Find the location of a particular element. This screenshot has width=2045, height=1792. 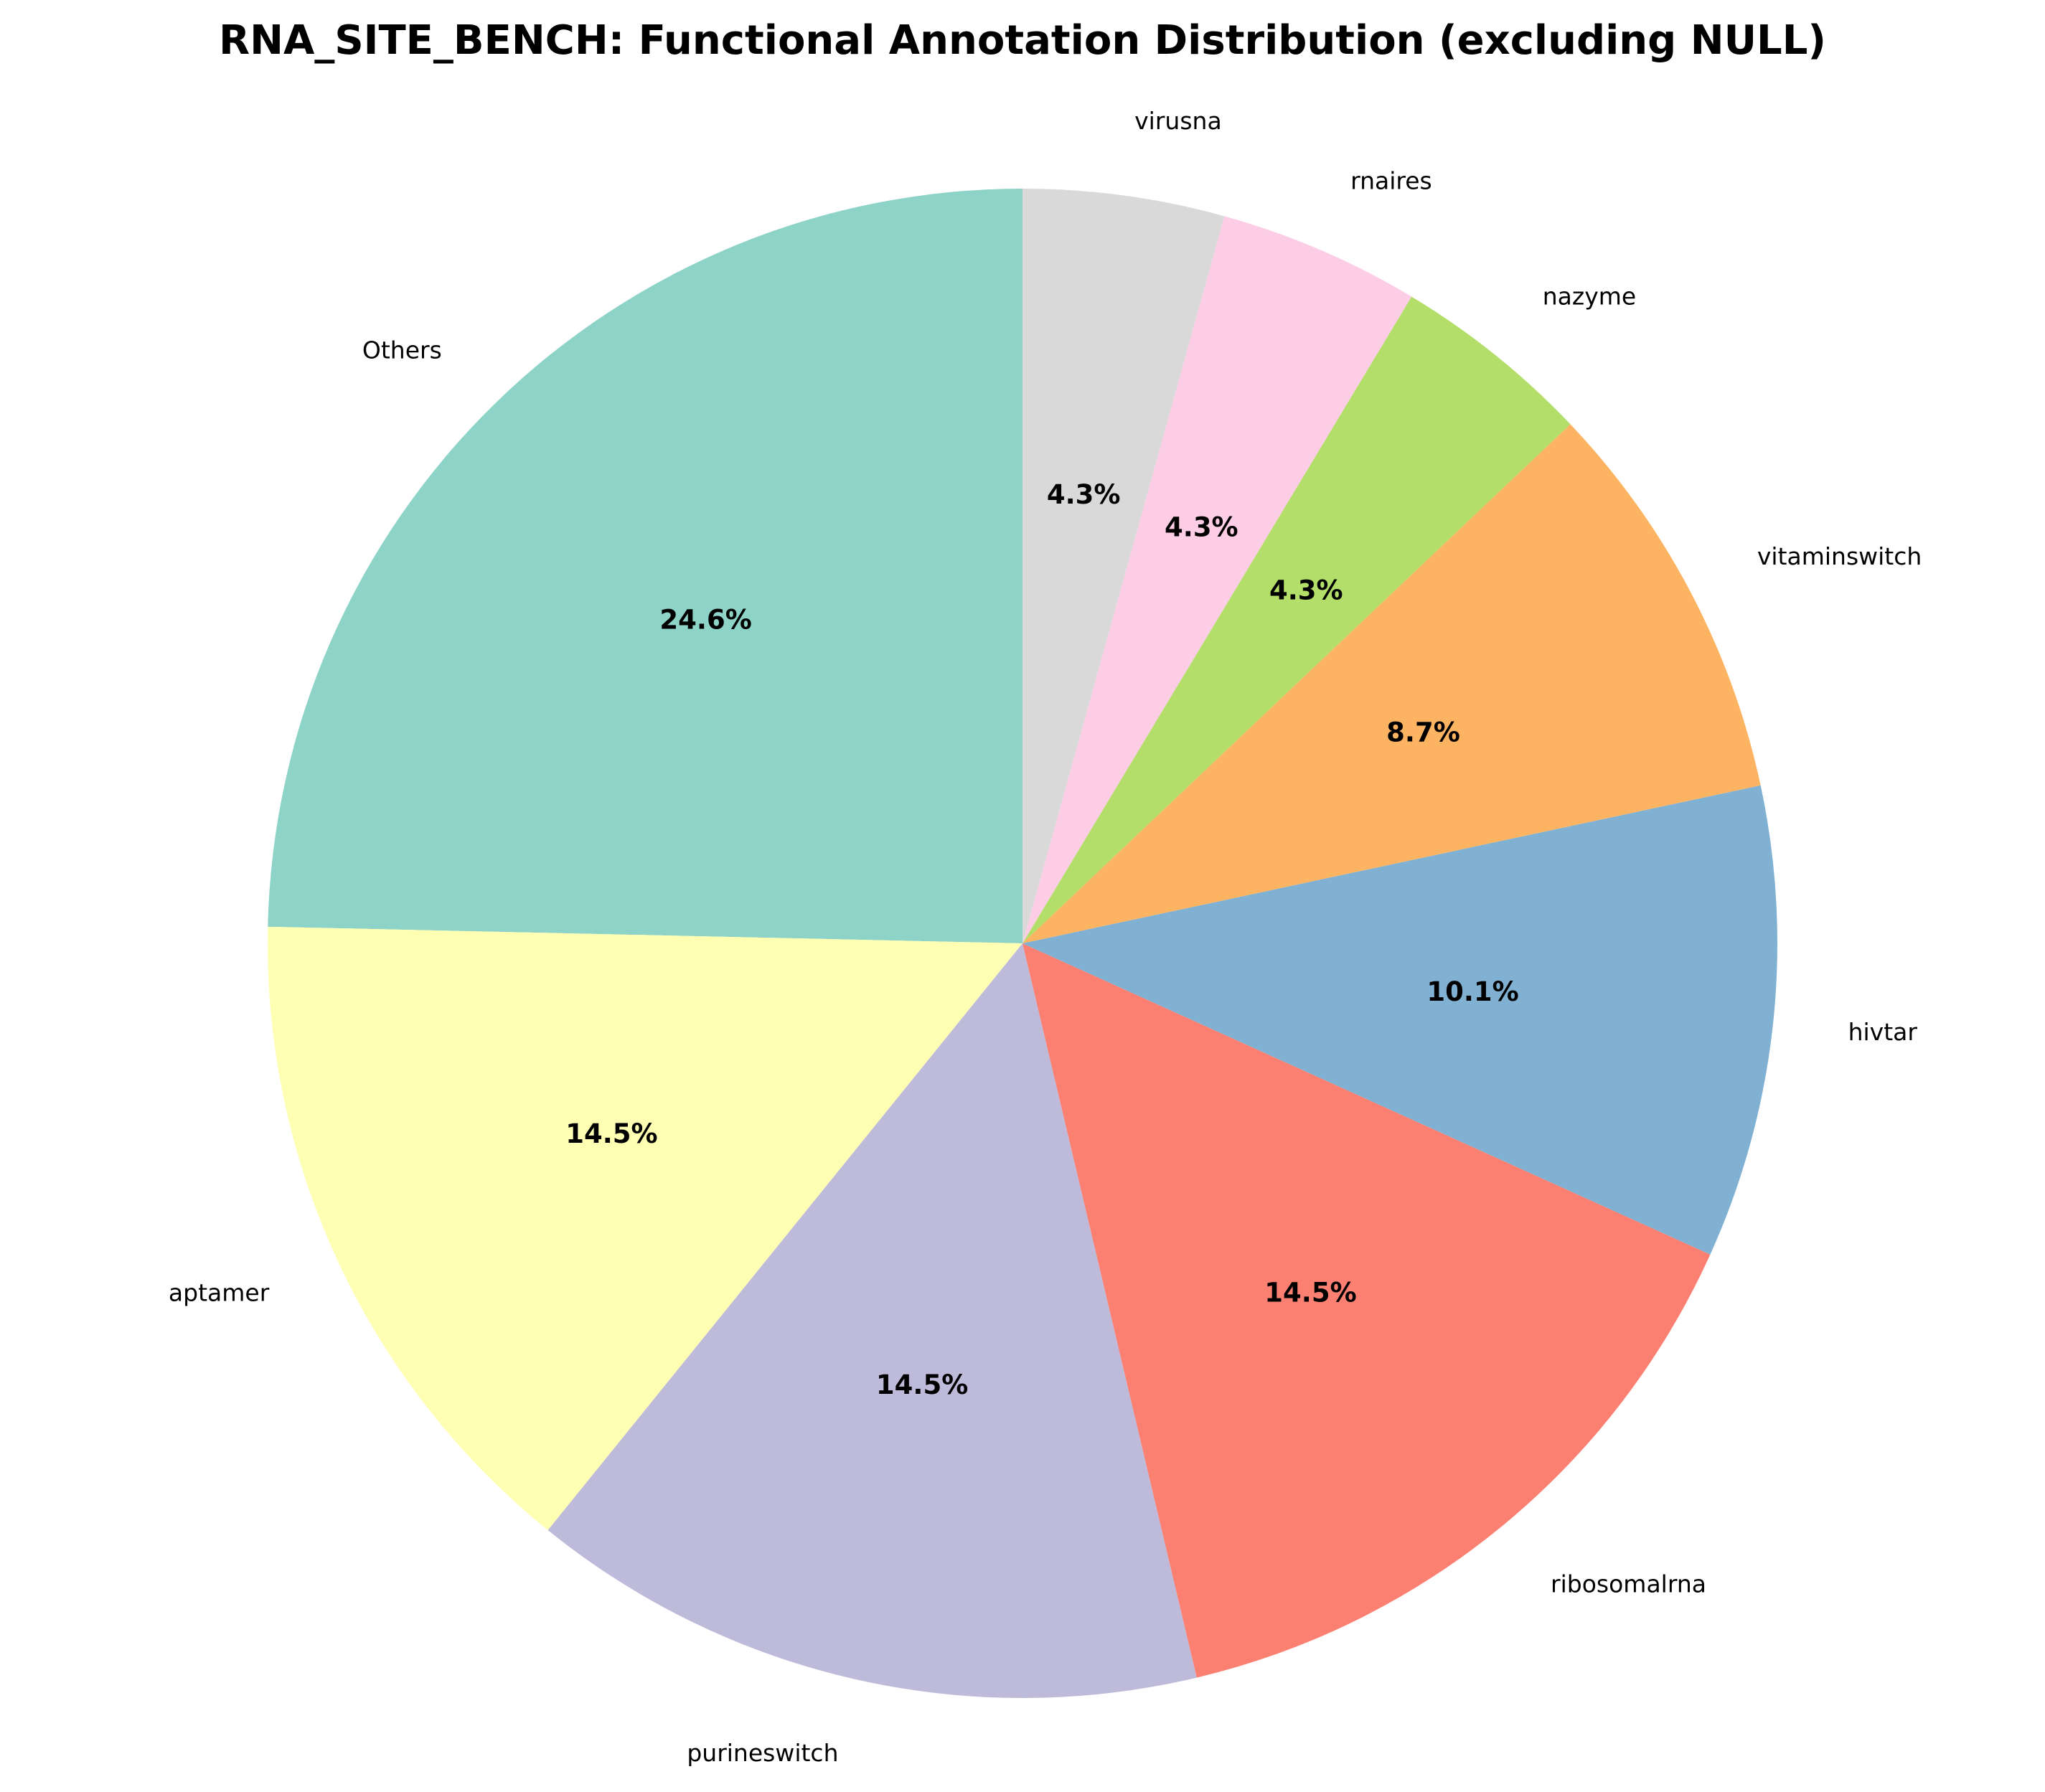

pct-label-others: 24.6% is located at coordinates (705, 619).